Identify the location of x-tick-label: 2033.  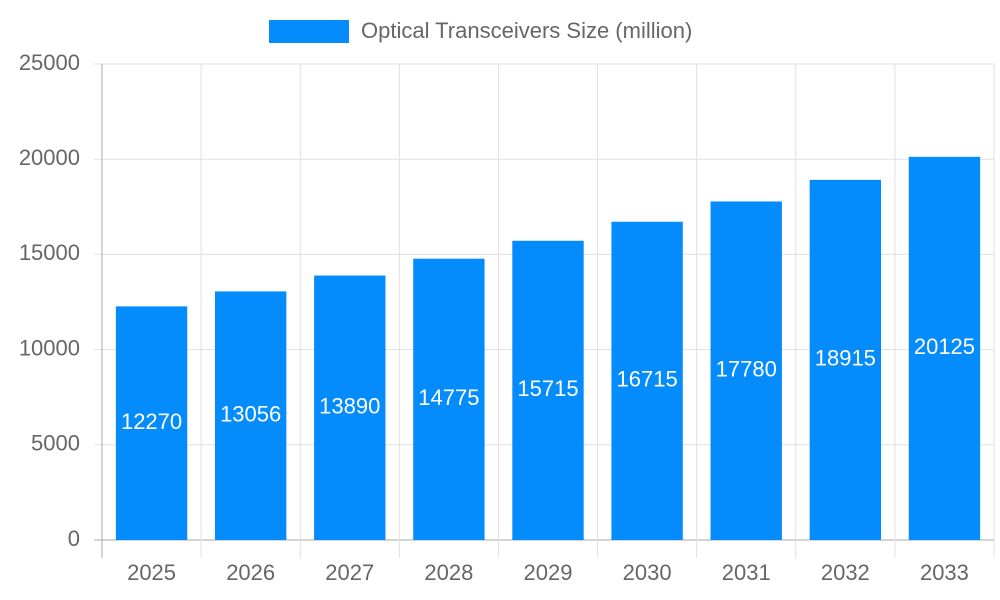
(944, 572).